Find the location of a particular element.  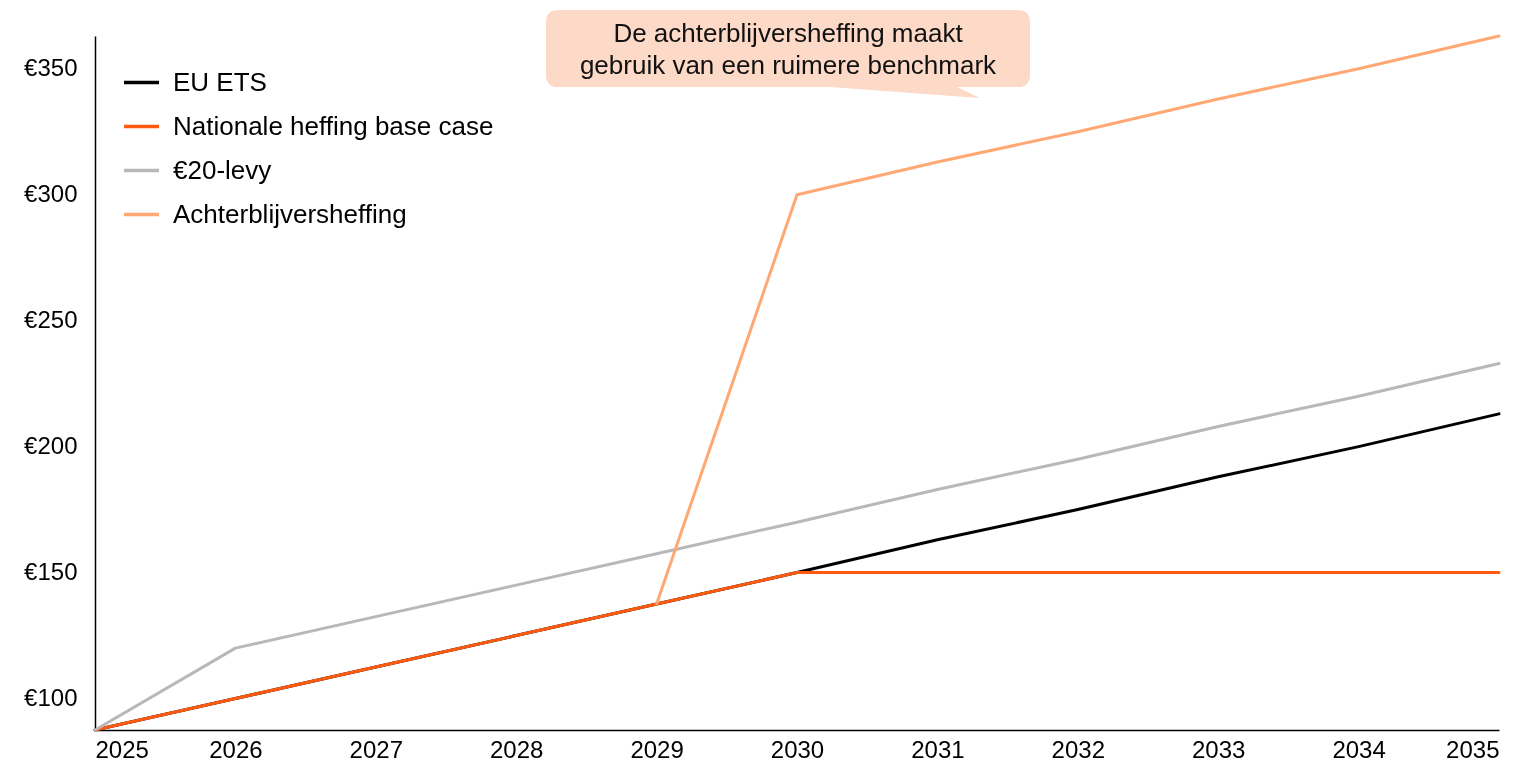

y-tick-label: €150 is located at coordinates (51, 572).